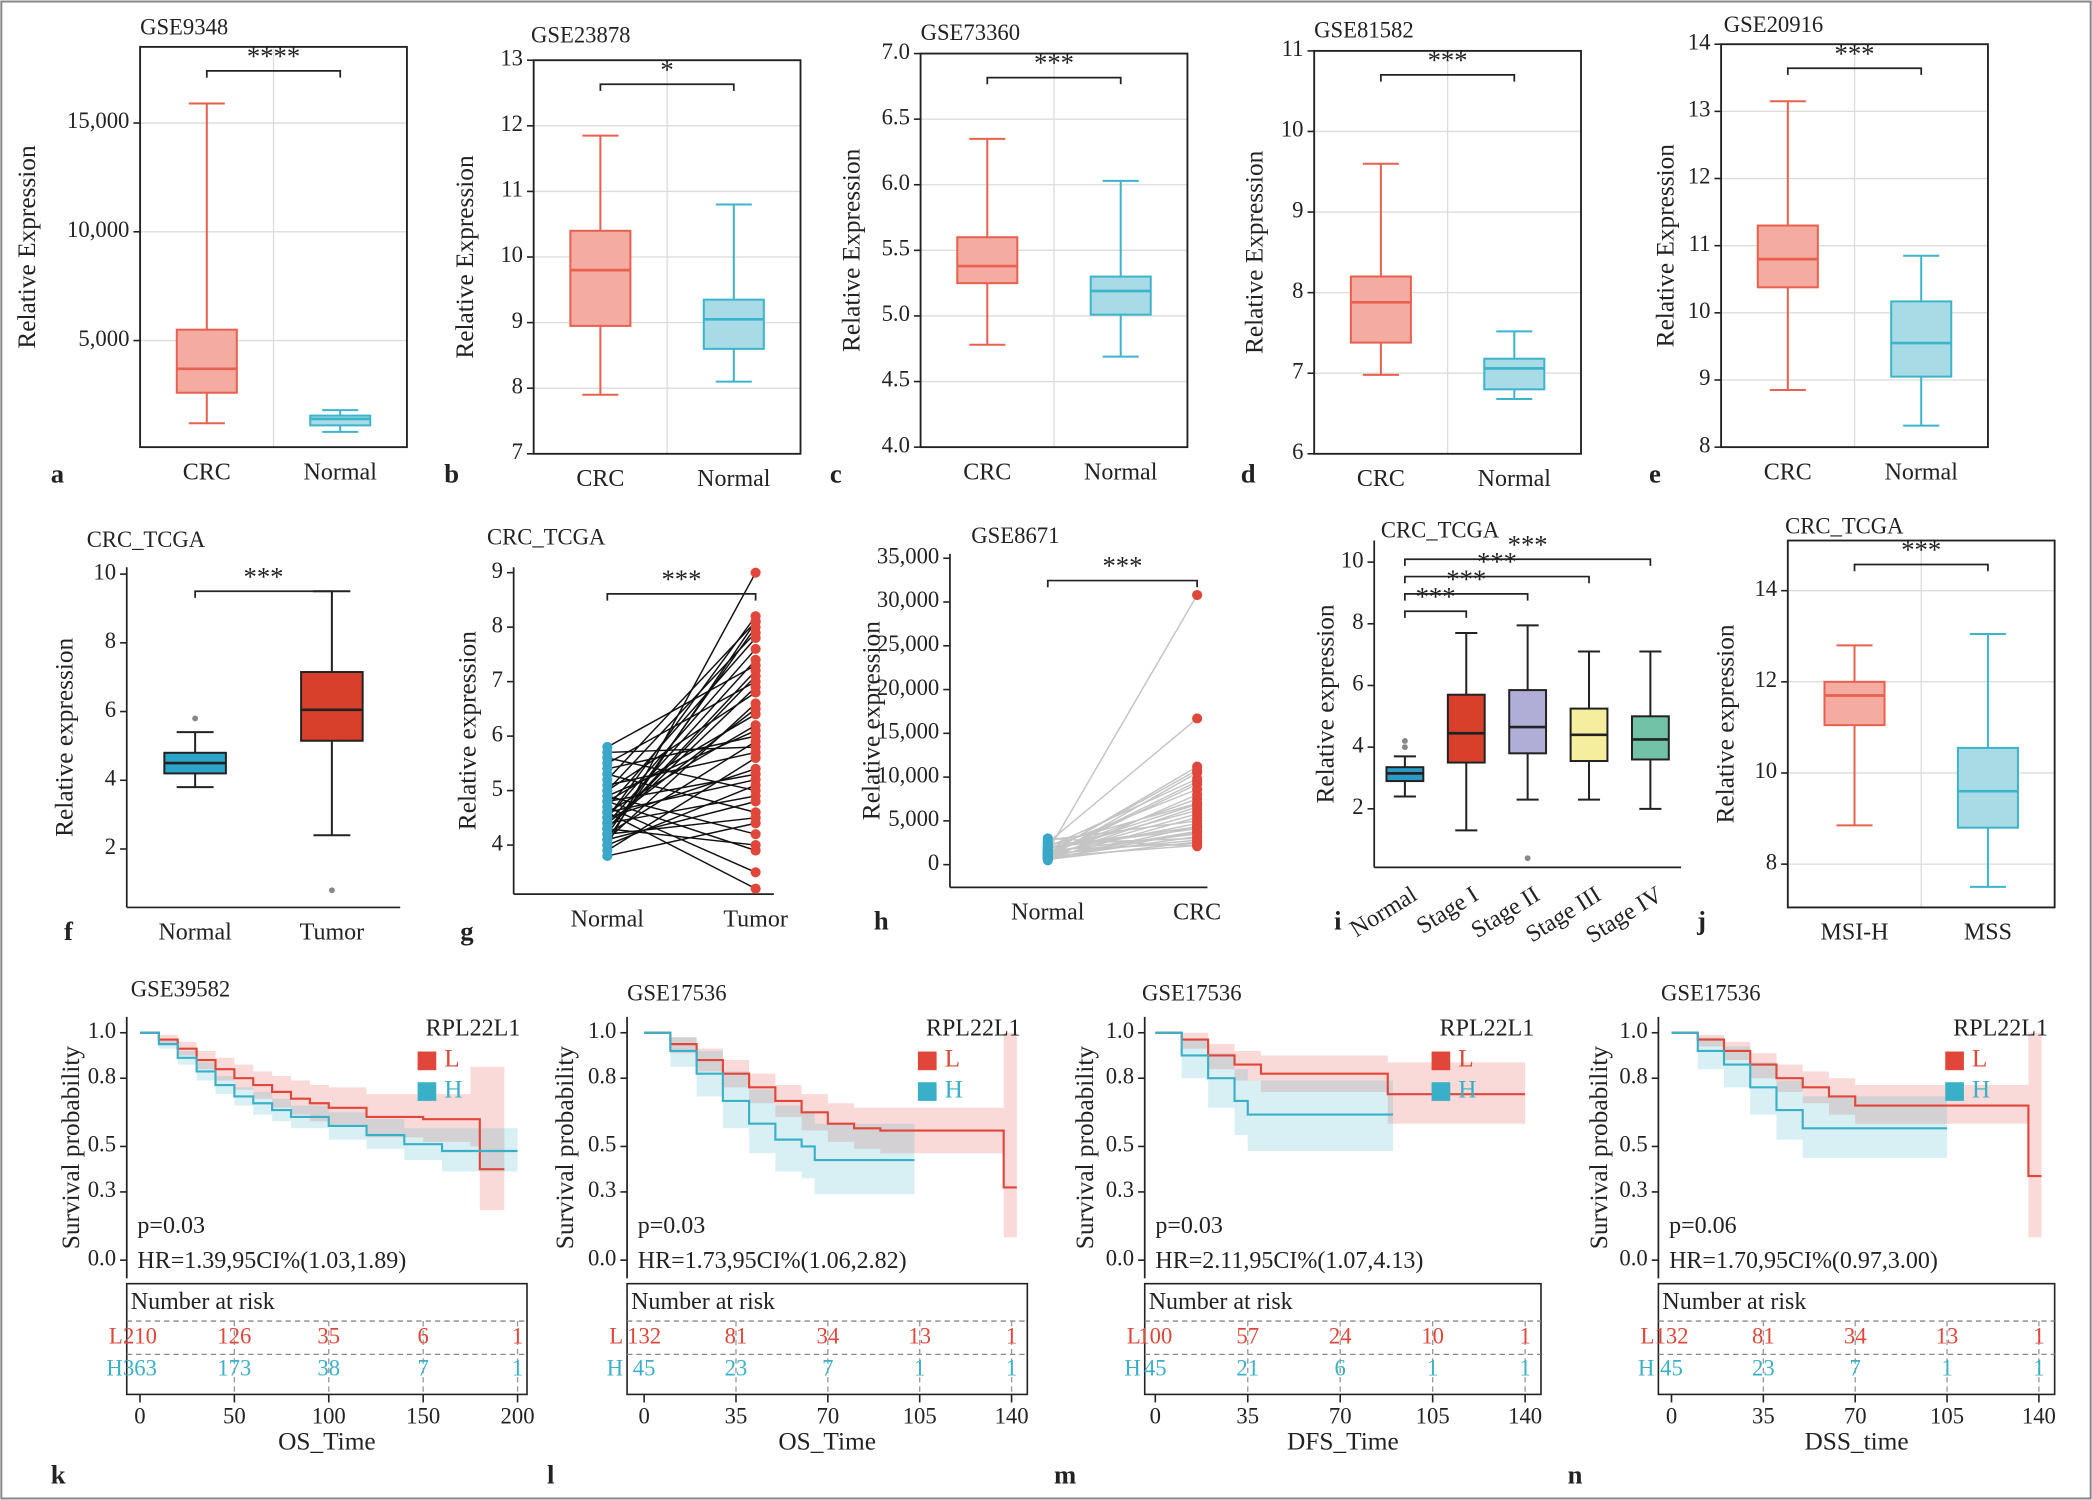 This screenshot has height=1500, width=2092. Describe the element at coordinates (497, 842) in the screenshot. I see `y-tick-label: 4` at that location.